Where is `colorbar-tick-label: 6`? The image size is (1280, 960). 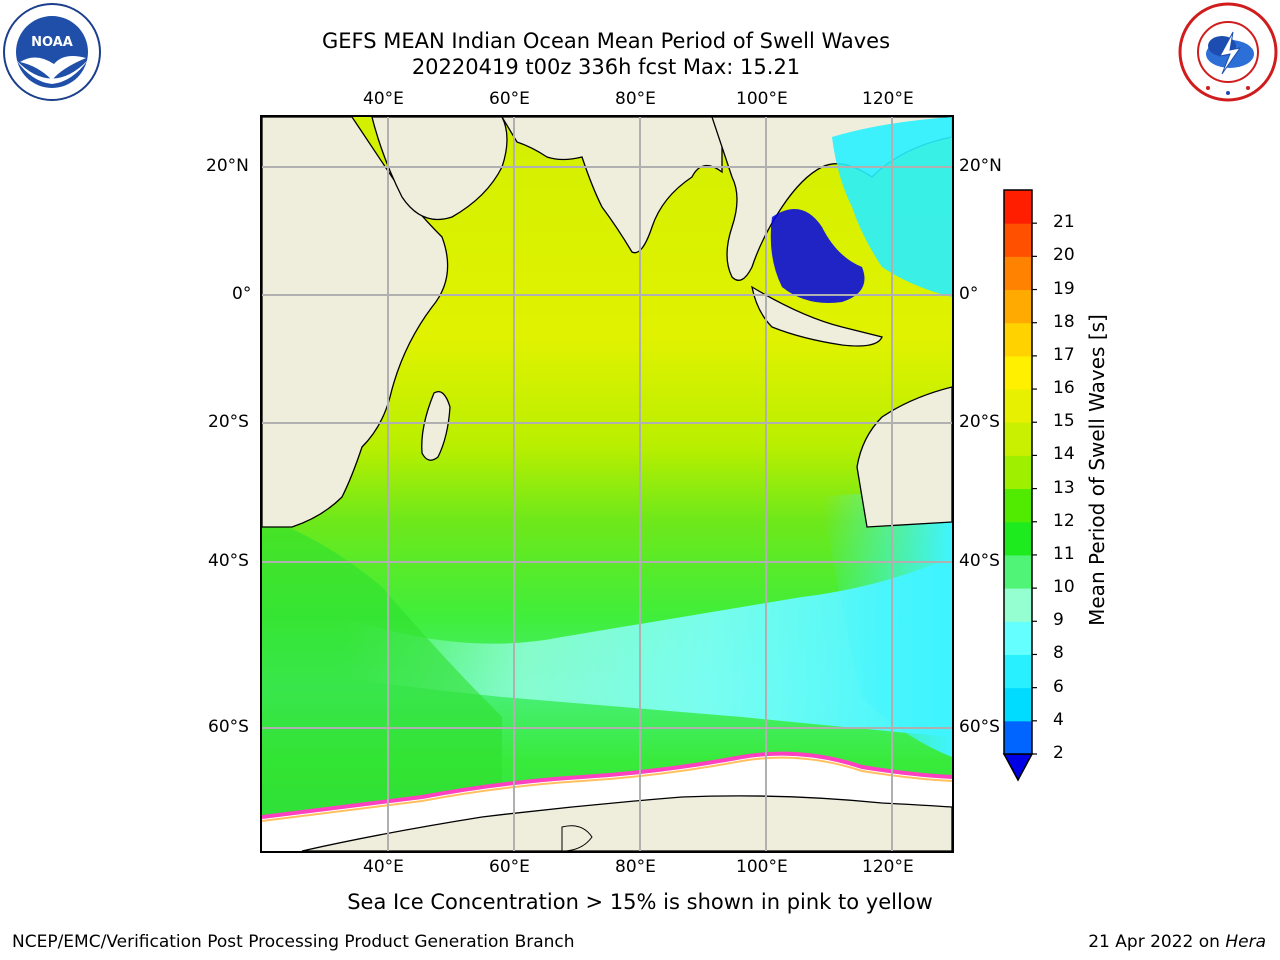 colorbar-tick-label: 6 is located at coordinates (1058, 686).